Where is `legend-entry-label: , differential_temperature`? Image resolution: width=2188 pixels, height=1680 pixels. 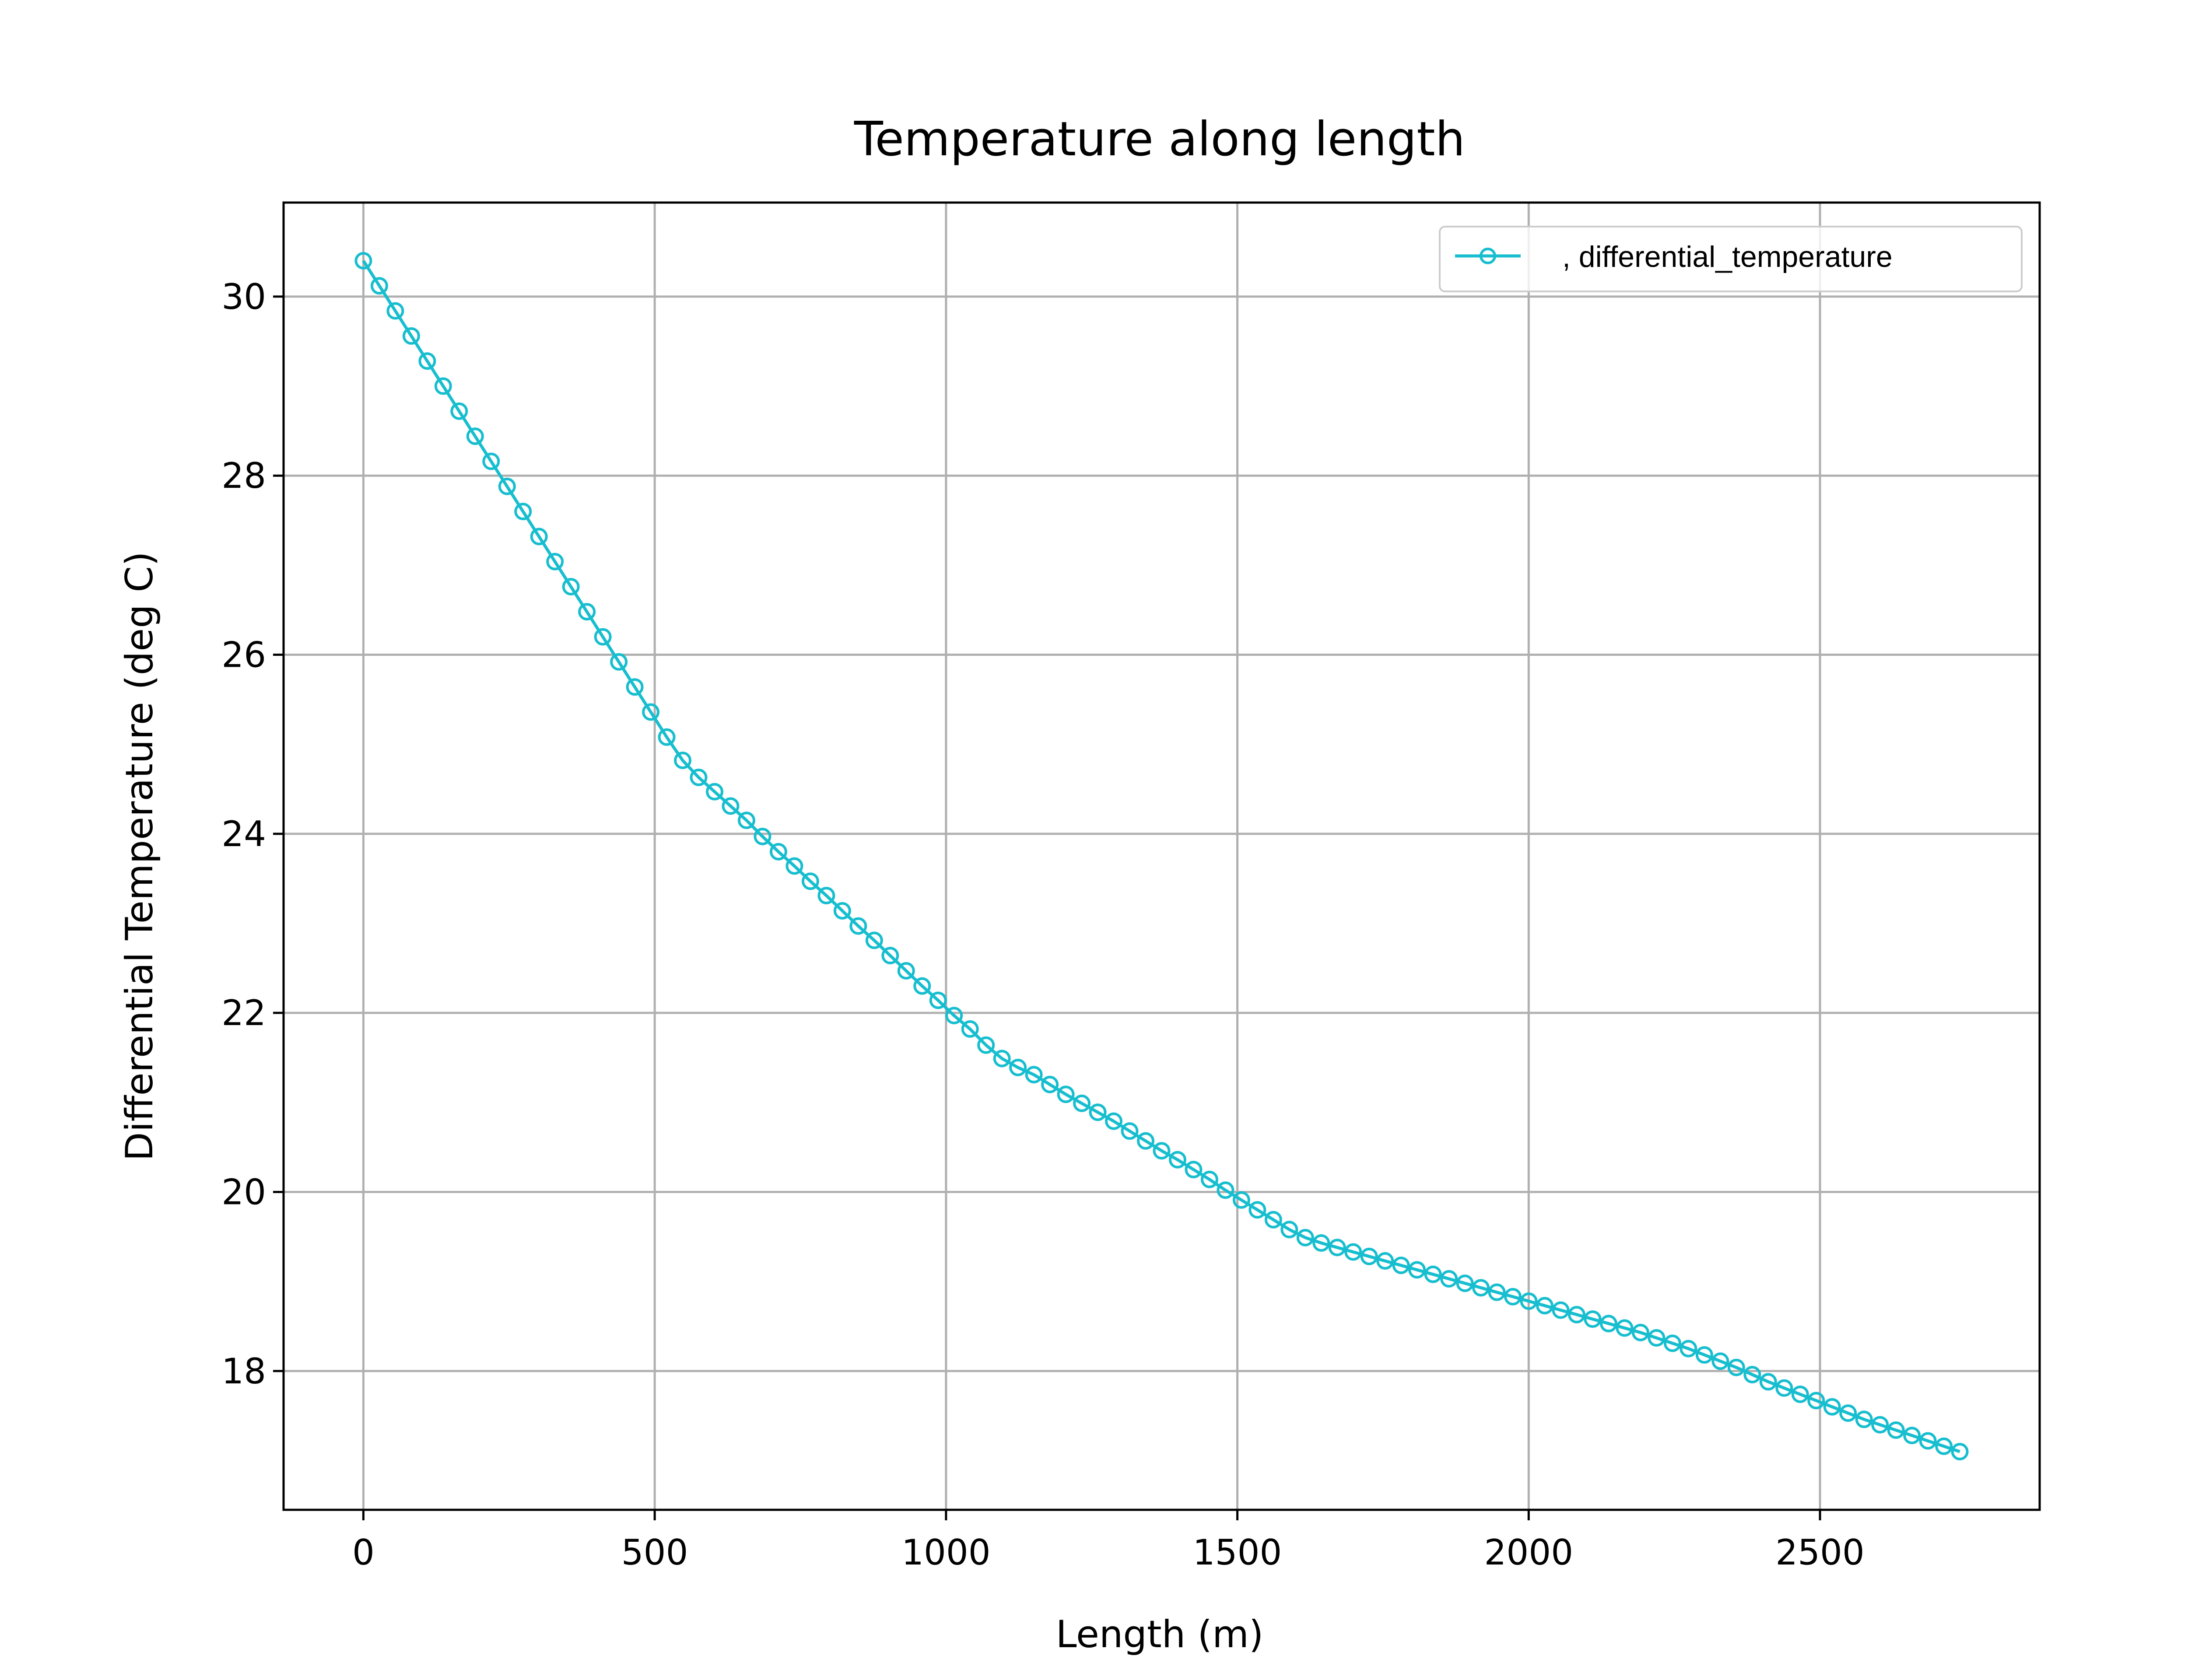
legend-entry-label: , differential_temperature is located at coordinates (1727, 256).